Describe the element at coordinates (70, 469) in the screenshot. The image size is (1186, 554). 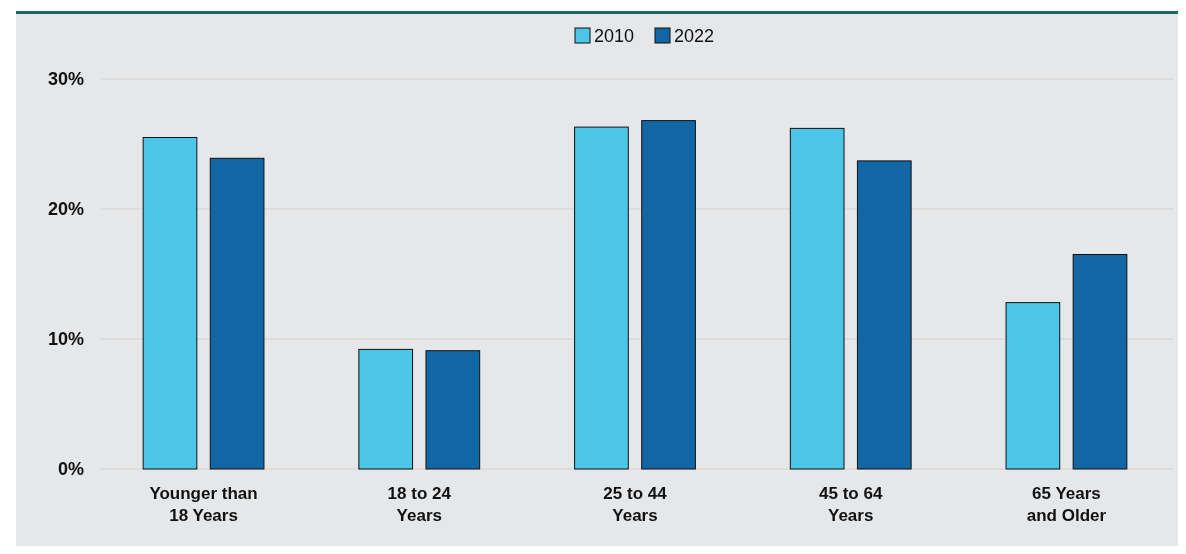
I see `y-tick-label: 0%` at that location.